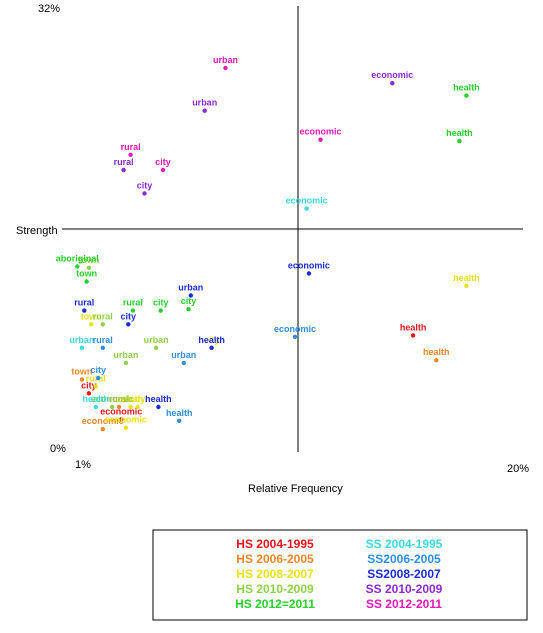 This screenshot has height=633, width=543. I want to click on x-min-label: 1%, so click(83, 465).